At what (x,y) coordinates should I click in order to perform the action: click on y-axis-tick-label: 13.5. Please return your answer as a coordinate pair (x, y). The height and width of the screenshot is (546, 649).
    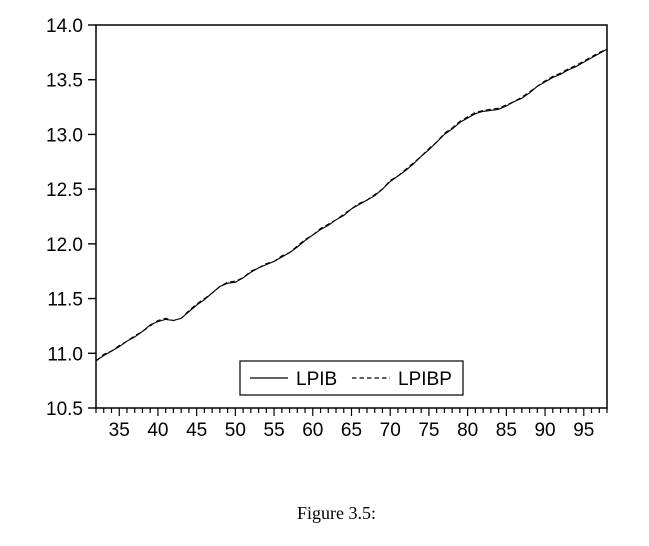
    Looking at the image, I should click on (64, 81).